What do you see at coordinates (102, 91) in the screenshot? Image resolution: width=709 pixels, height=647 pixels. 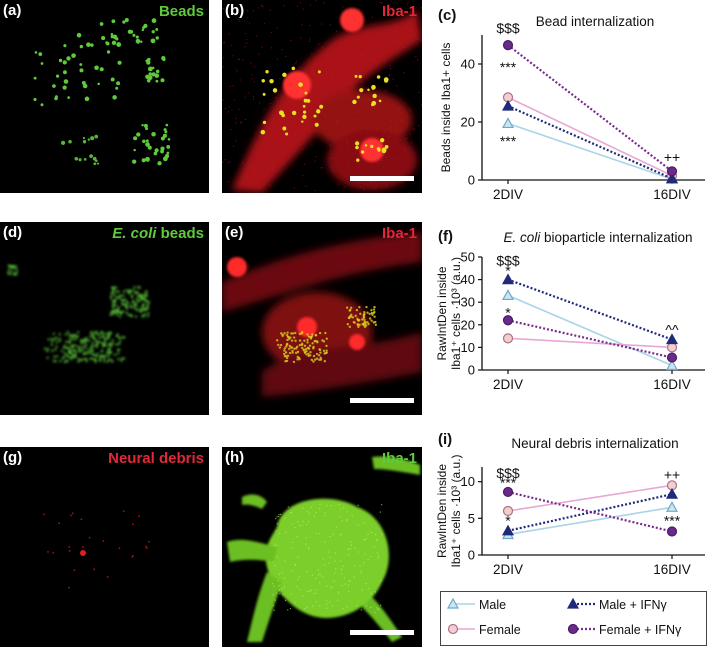 I see `micrograph-a-image` at bounding box center [102, 91].